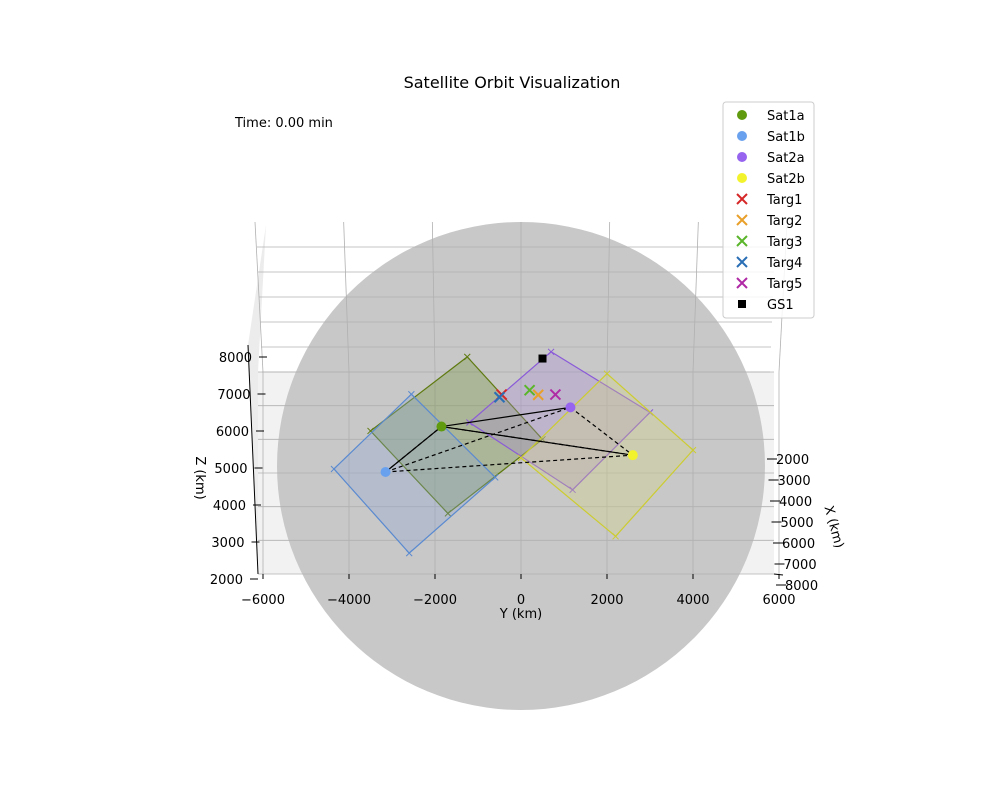 The width and height of the screenshot is (1000, 800). What do you see at coordinates (742, 241) in the screenshot?
I see `legend-marker-targ3` at bounding box center [742, 241].